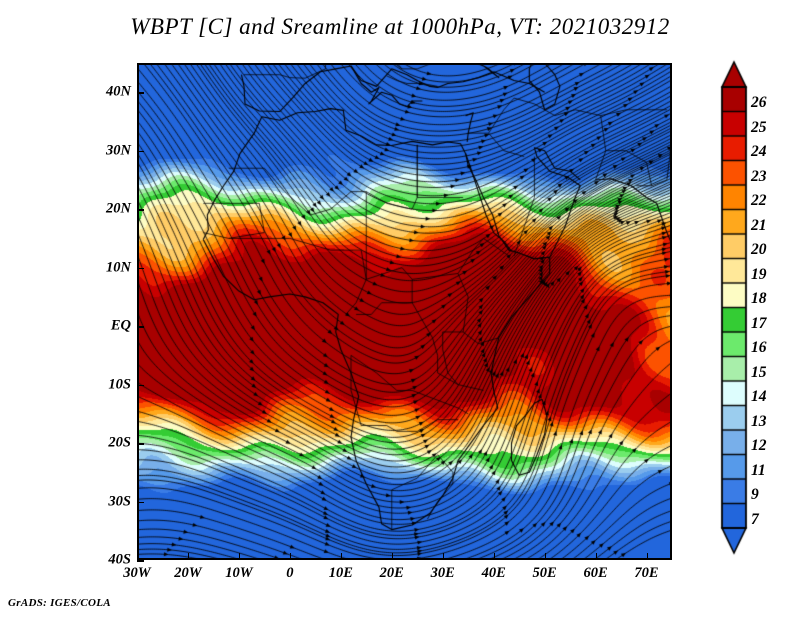 The height and width of the screenshot is (618, 800). What do you see at coordinates (119, 384) in the screenshot?
I see `y-axis-label: 10S` at bounding box center [119, 384].